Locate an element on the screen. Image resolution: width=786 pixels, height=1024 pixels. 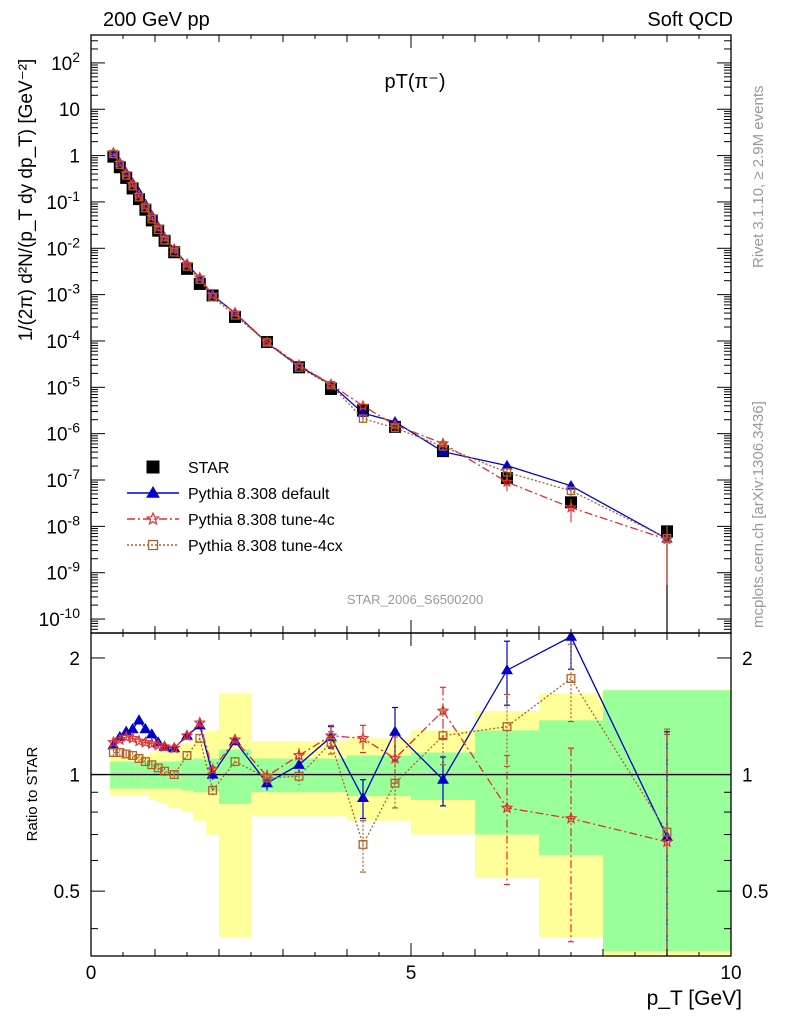
y-tick-label: 10² is located at coordinates (65, 62).